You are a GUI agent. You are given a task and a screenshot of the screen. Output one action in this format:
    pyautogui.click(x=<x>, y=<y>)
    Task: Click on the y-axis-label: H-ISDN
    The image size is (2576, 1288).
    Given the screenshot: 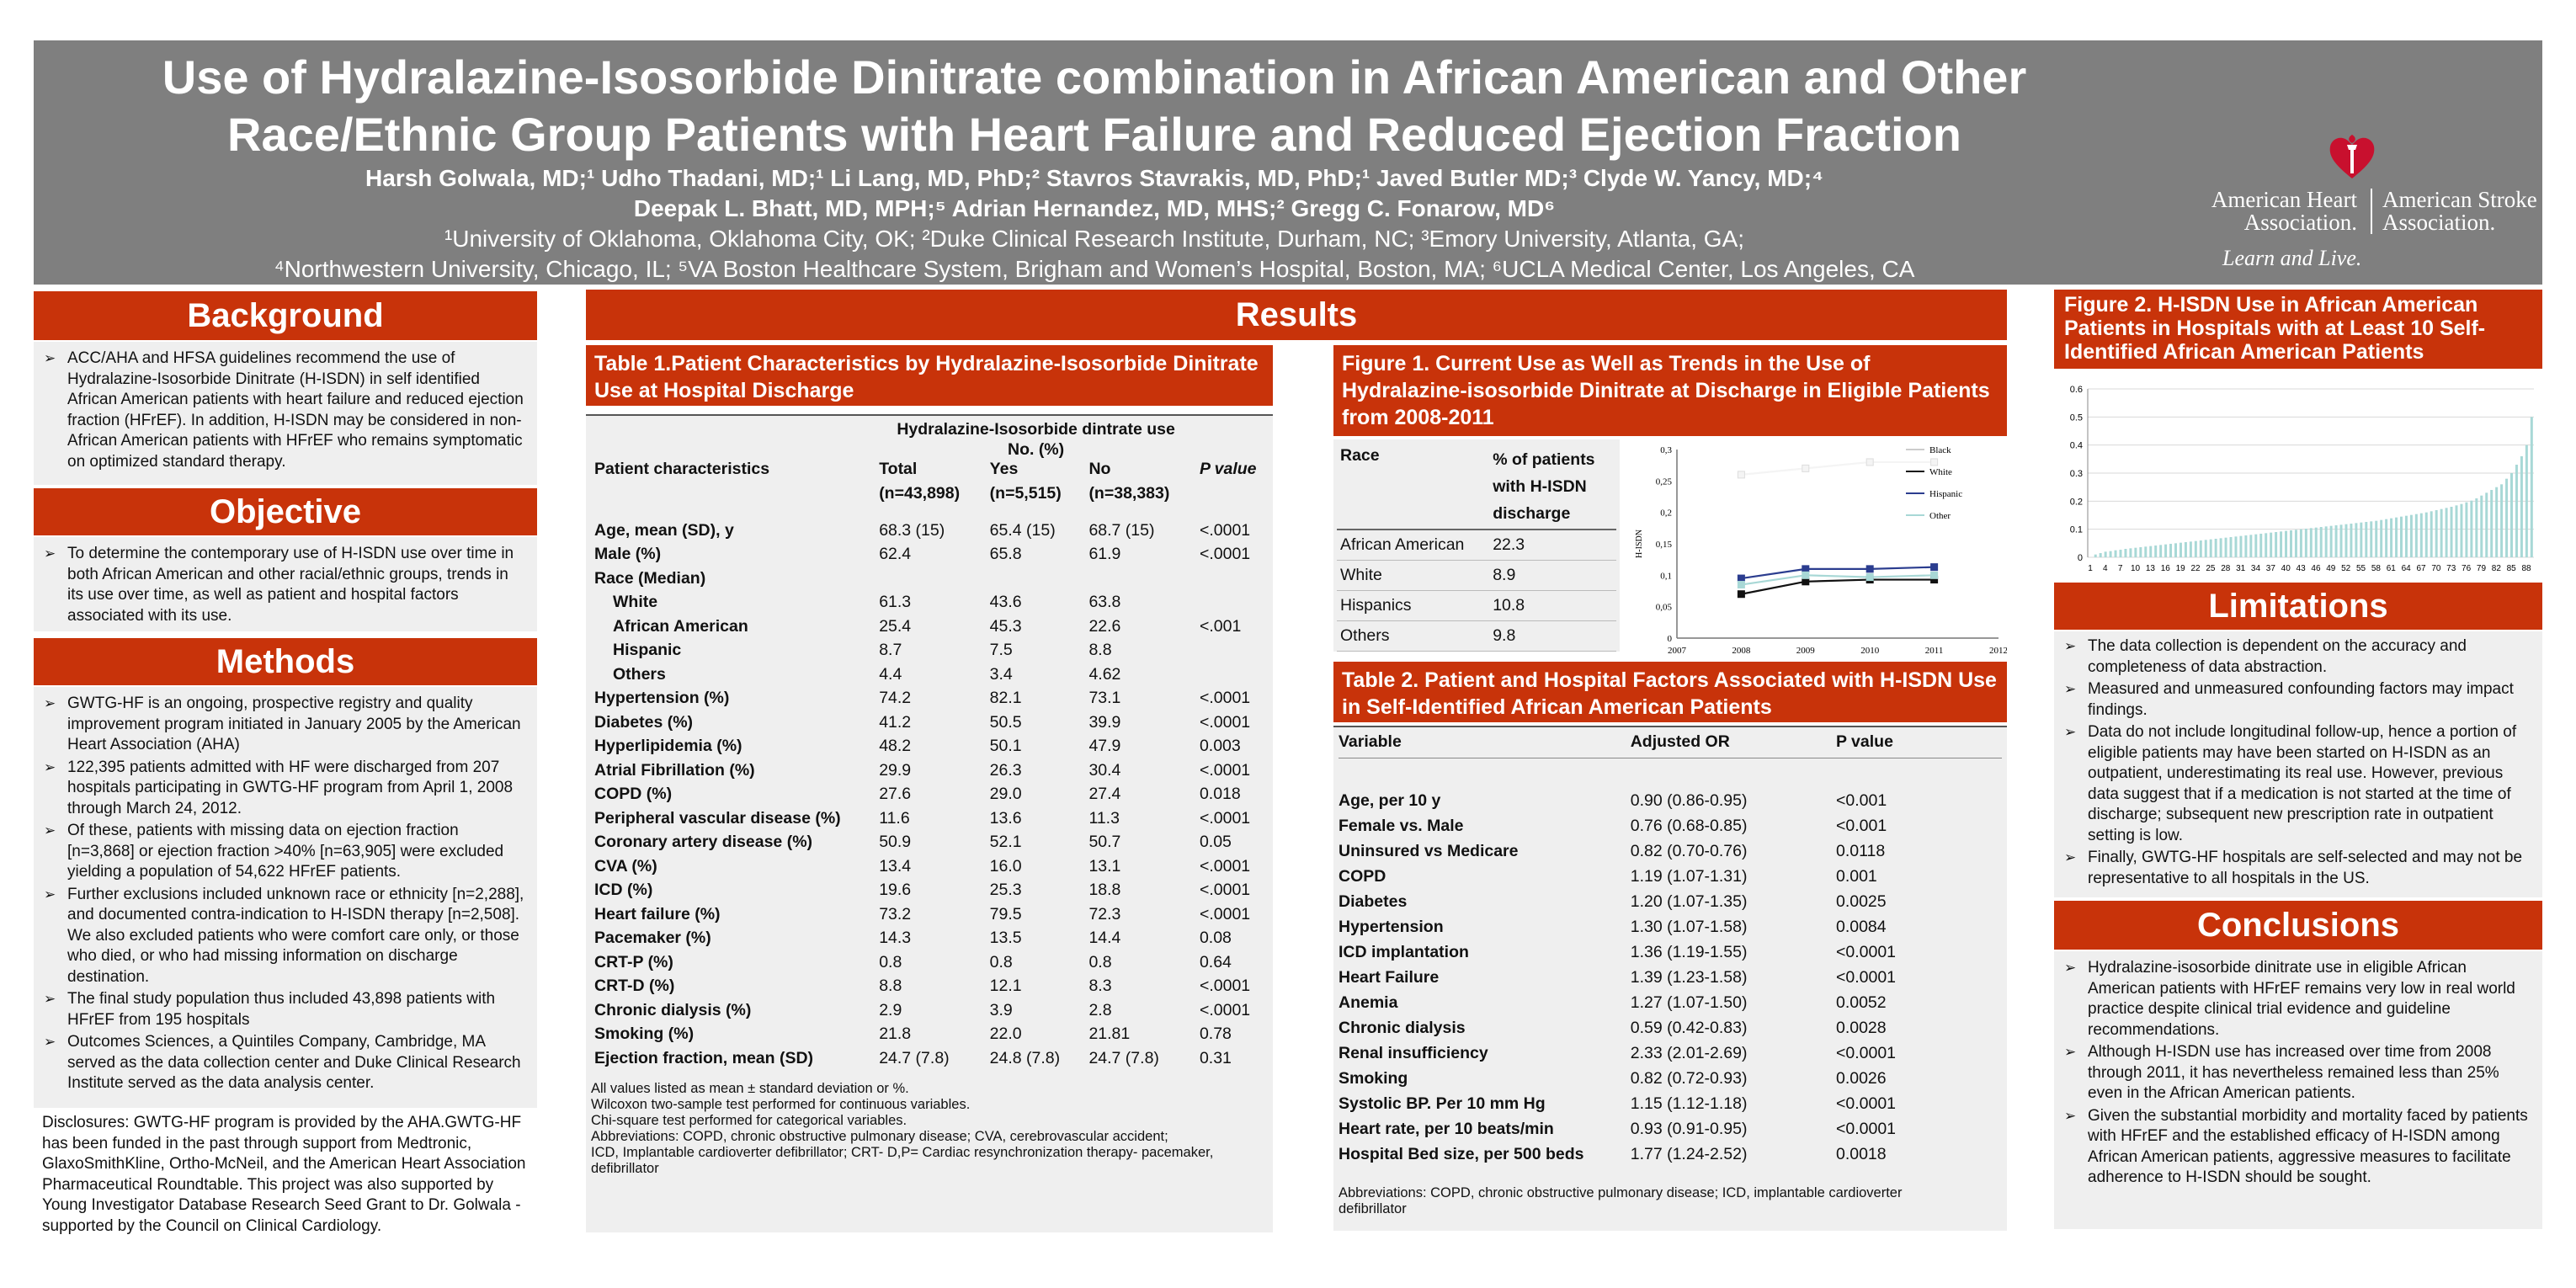 What is the action you would take?
    pyautogui.click(x=1640, y=544)
    